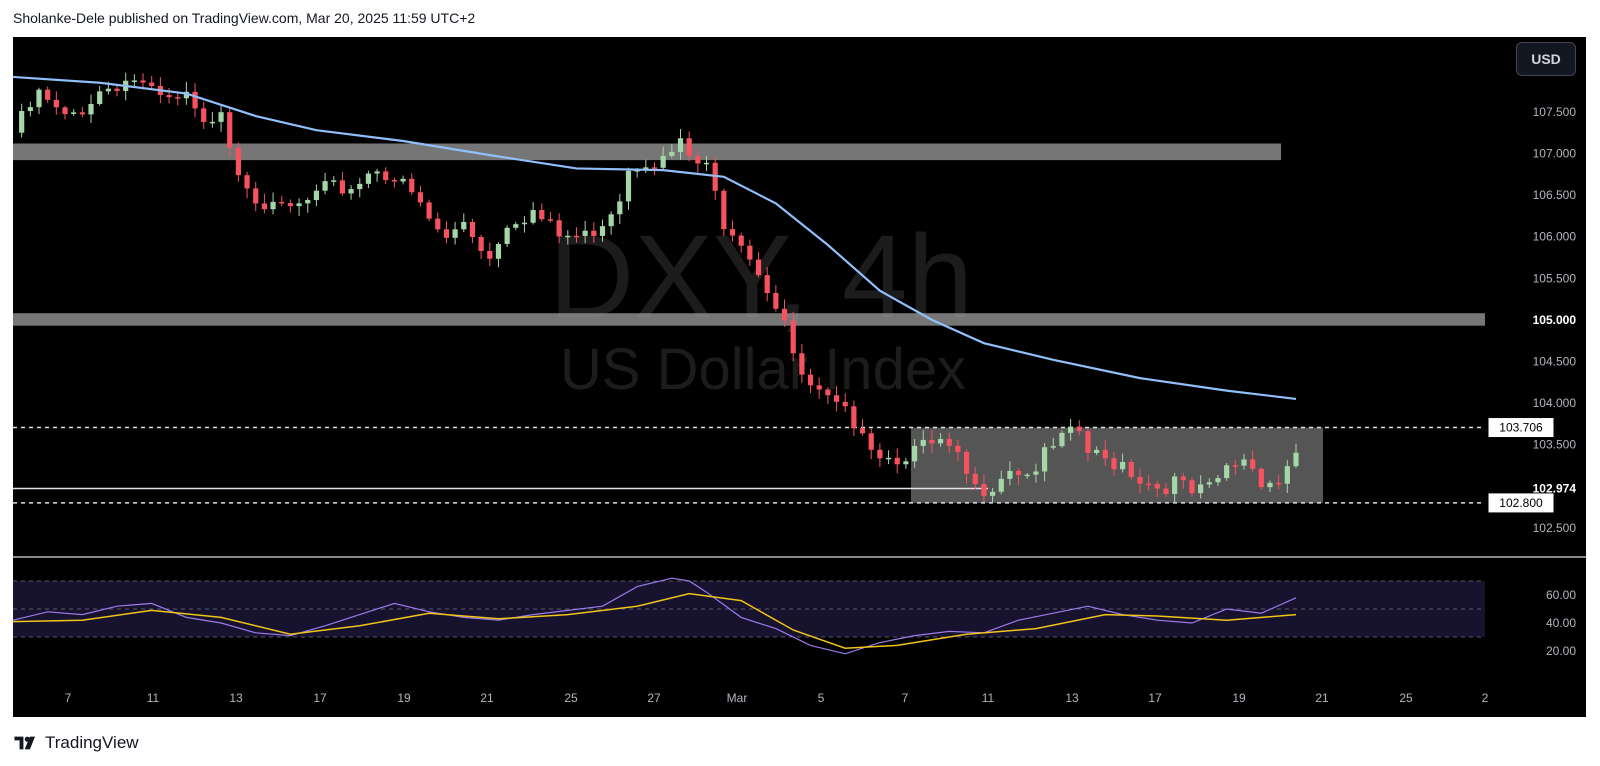 This screenshot has height=766, width=1600. Describe the element at coordinates (1555, 195) in the screenshot. I see `price-axis-tick: 106.500` at that location.